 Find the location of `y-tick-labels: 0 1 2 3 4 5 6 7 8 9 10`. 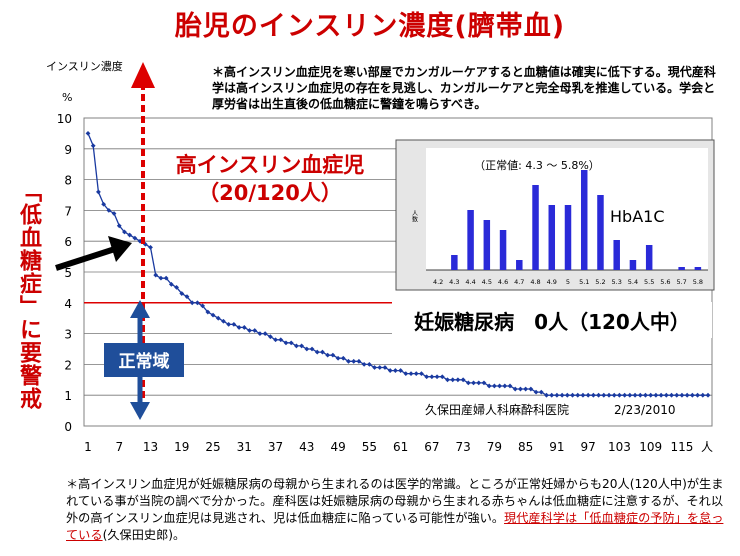

y-tick-labels: 0 1 2 3 4 5 6 7 8 9 10 is located at coordinates (64, 273).